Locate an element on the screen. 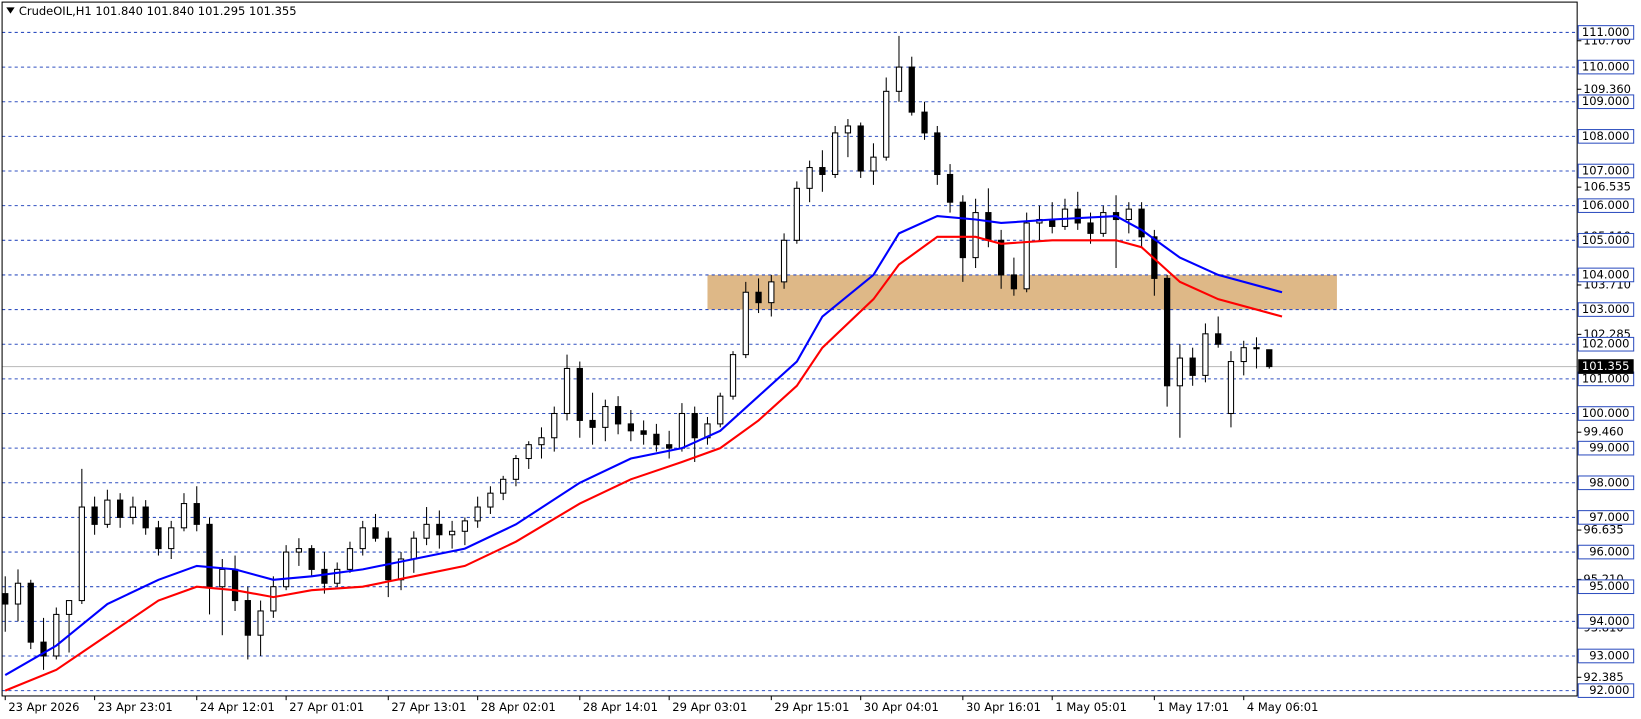 The image size is (1641, 719). y-tick-label: 92.385 is located at coordinates (1603, 677).